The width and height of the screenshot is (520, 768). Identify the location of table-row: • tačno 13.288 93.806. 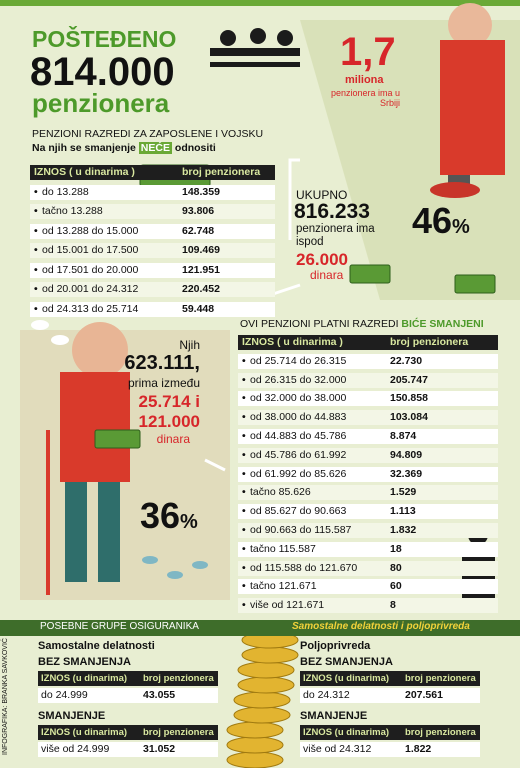
(152, 211).